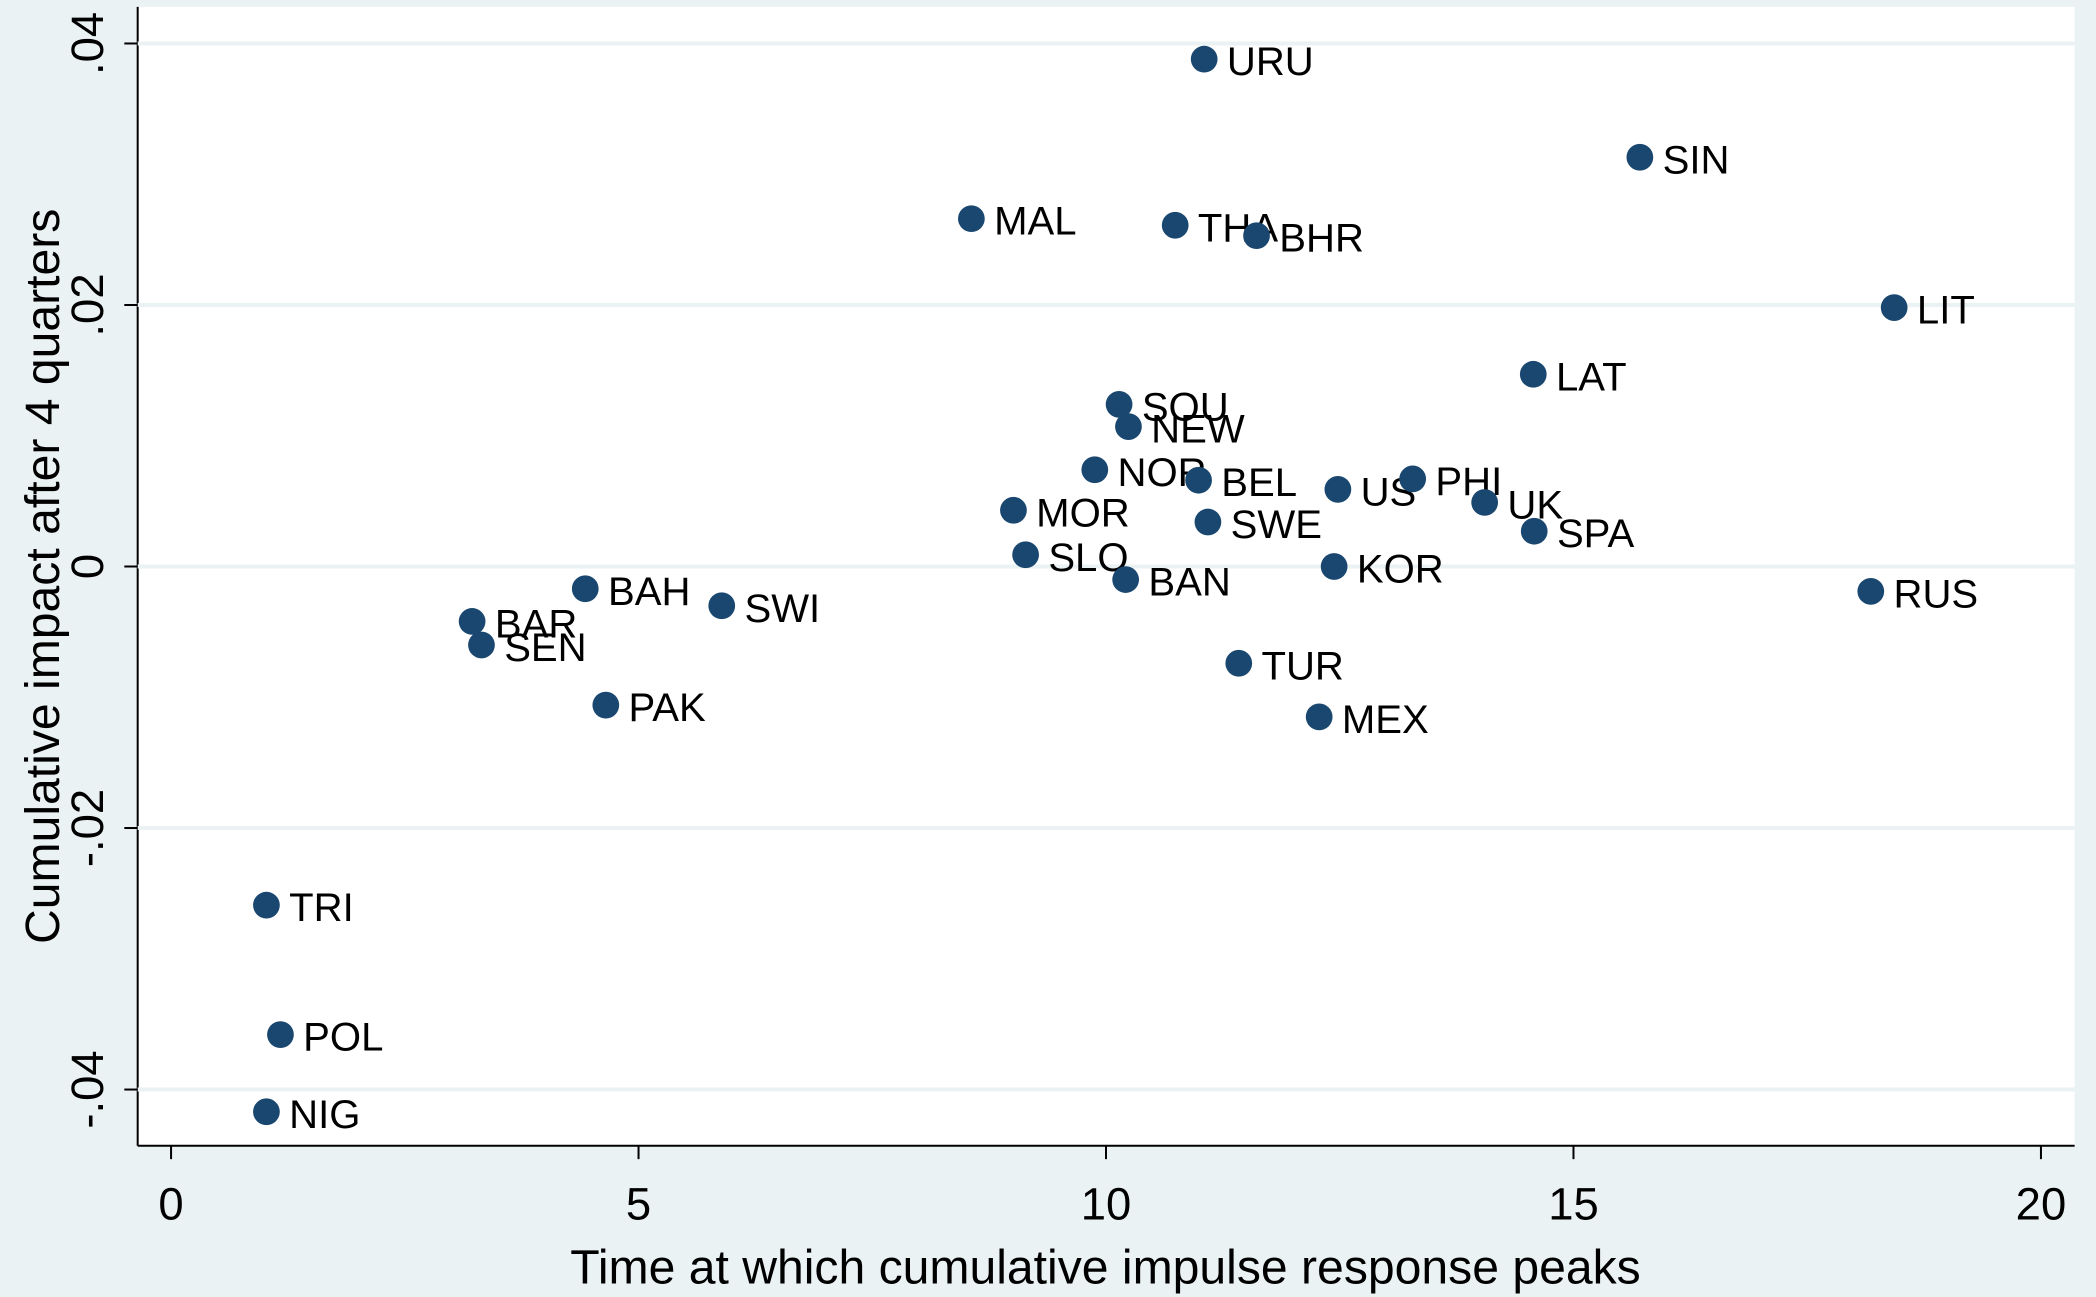 The width and height of the screenshot is (2096, 1297). Describe the element at coordinates (343, 1038) in the screenshot. I see `point-label: POL` at that location.